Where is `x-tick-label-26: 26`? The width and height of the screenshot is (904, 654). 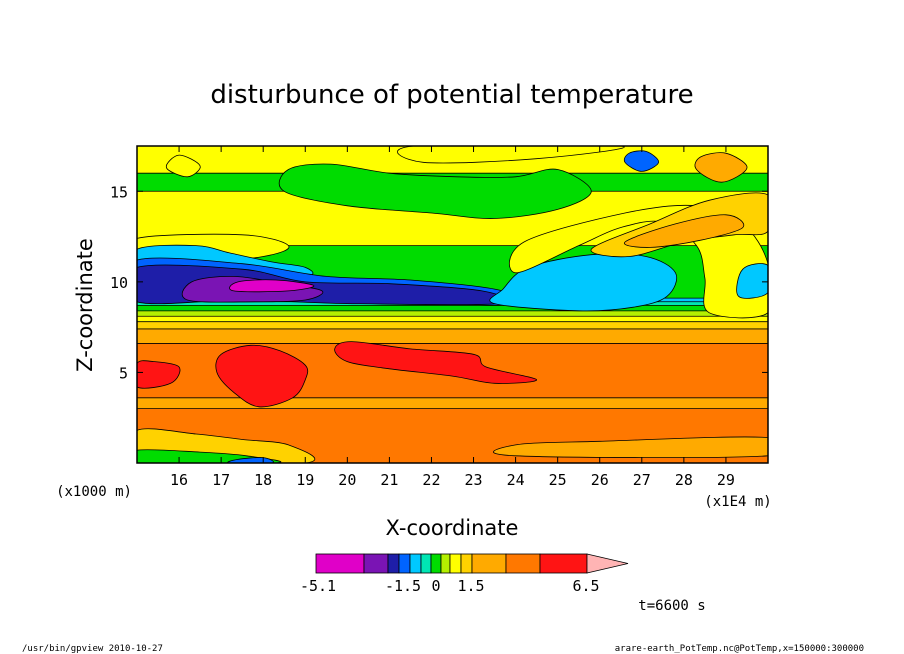
x-tick-label-26: 26 is located at coordinates (600, 480).